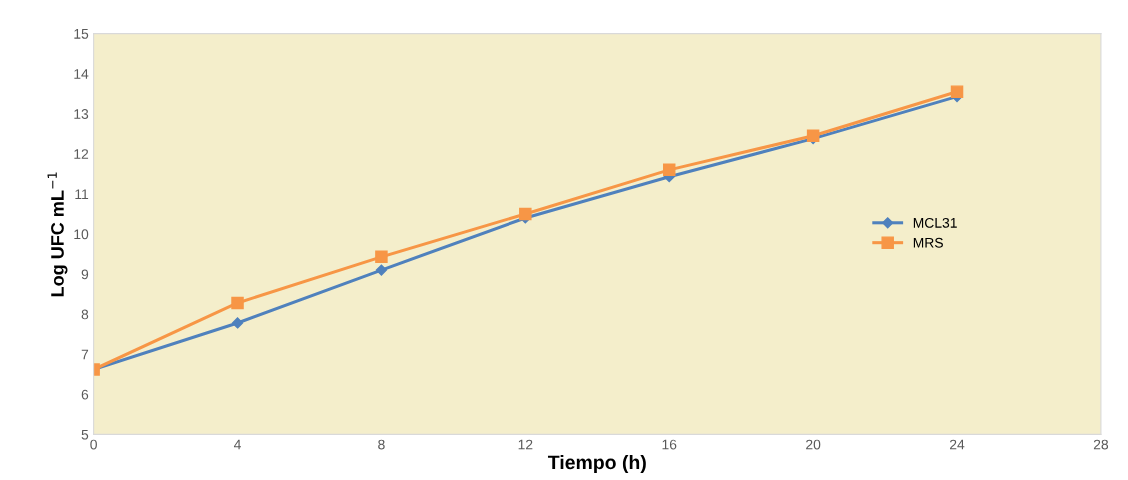 This screenshot has width=1128, height=480. I want to click on x-tick-label: 20, so click(813, 444).